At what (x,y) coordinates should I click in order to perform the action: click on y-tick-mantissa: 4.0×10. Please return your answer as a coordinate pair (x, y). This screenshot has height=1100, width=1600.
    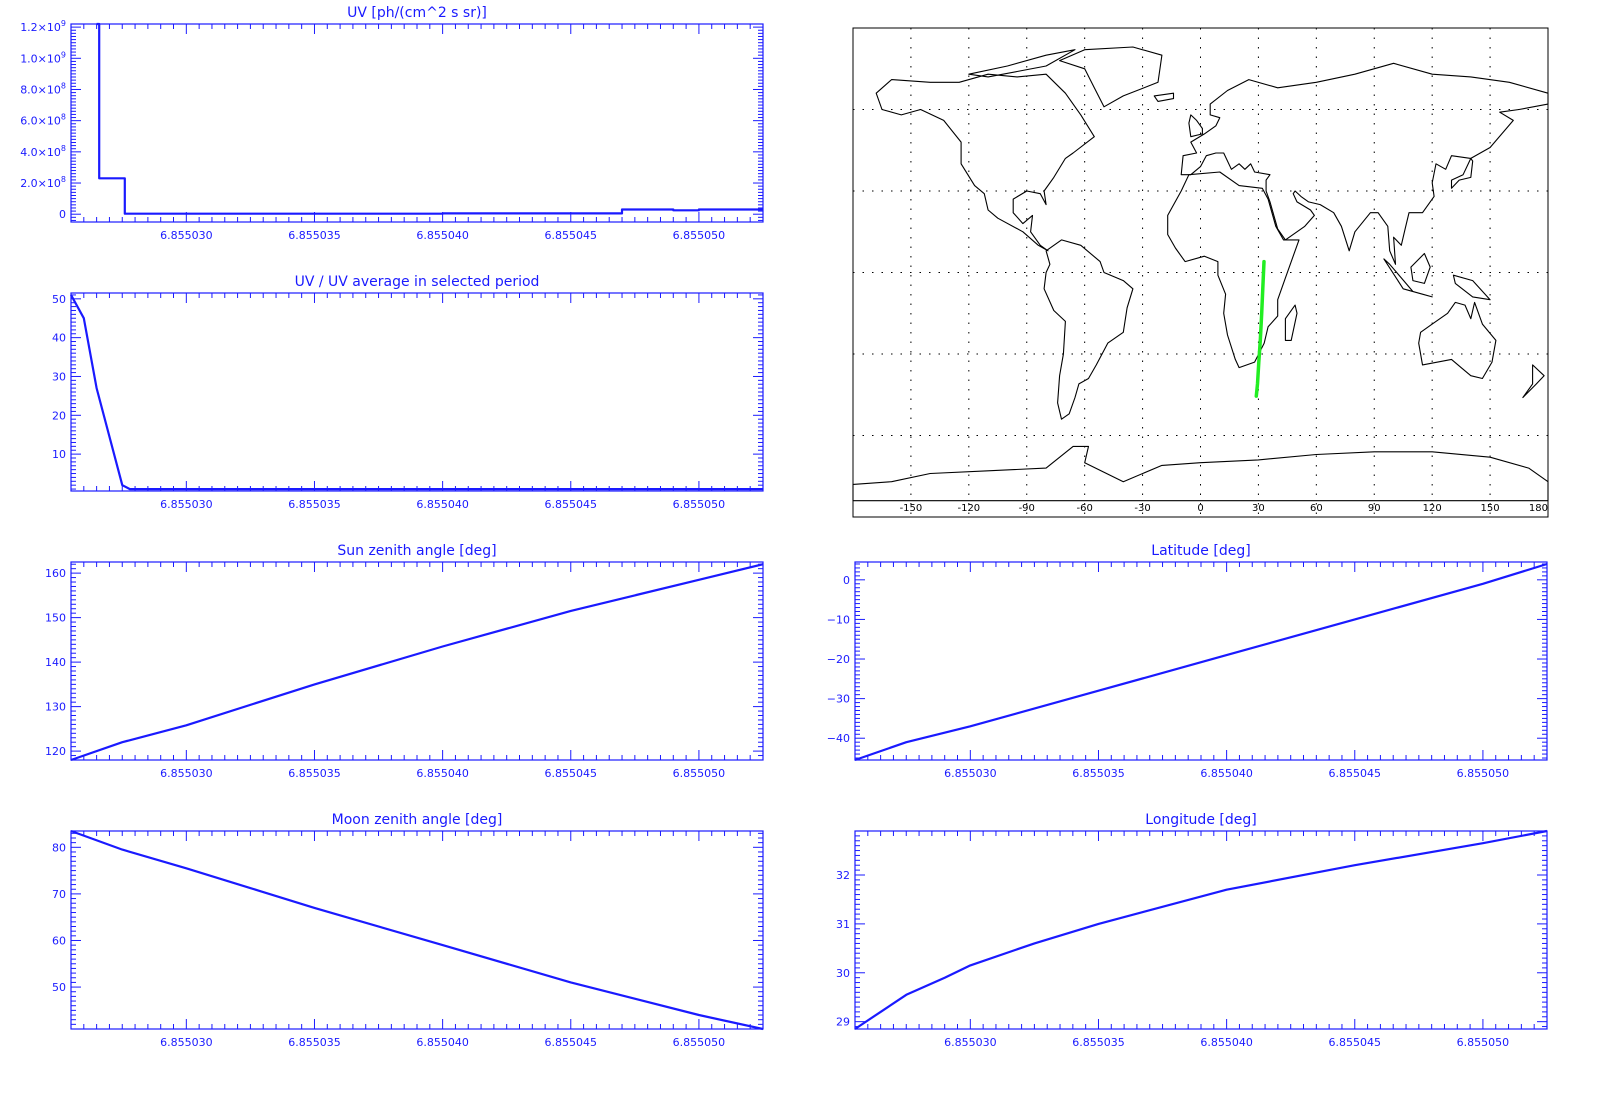
    Looking at the image, I should click on (40, 152).